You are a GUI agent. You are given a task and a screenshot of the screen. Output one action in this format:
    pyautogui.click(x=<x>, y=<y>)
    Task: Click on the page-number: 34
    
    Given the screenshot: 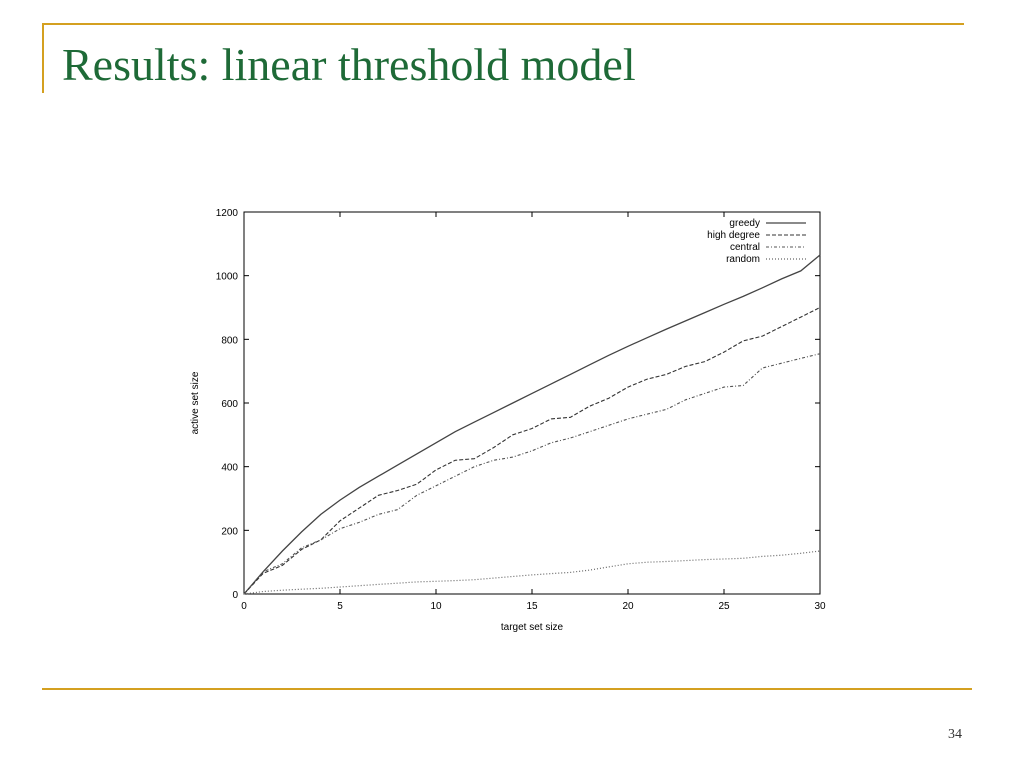 What is the action you would take?
    pyautogui.click(x=955, y=734)
    